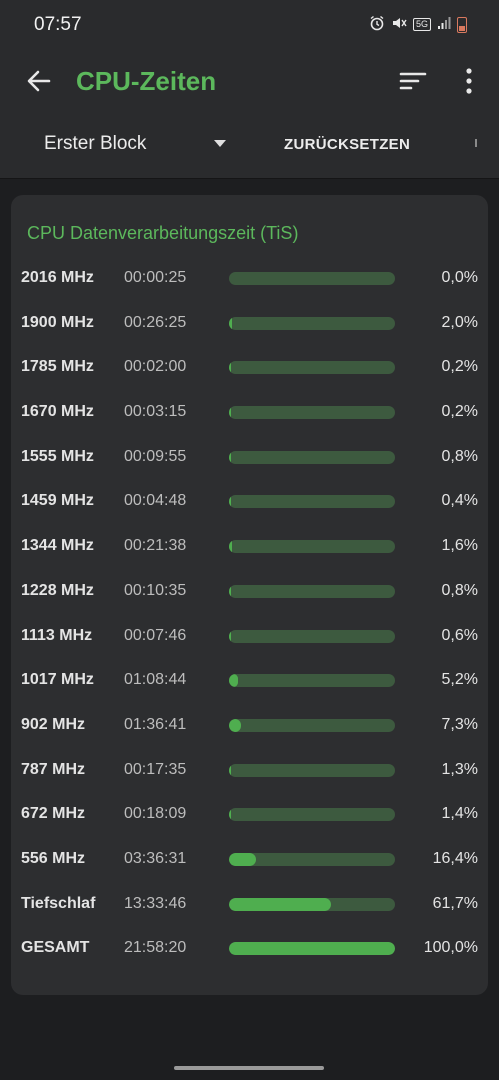 This screenshot has height=1080, width=499. Describe the element at coordinates (459, 277) in the screenshot. I see `percentage-value: 0,0%` at that location.